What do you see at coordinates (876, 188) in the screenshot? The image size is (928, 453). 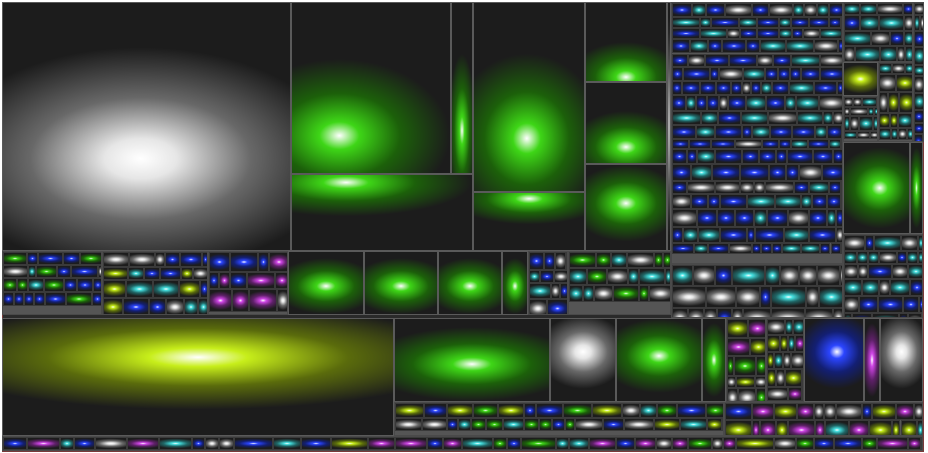 I see `green-block-right` at bounding box center [876, 188].